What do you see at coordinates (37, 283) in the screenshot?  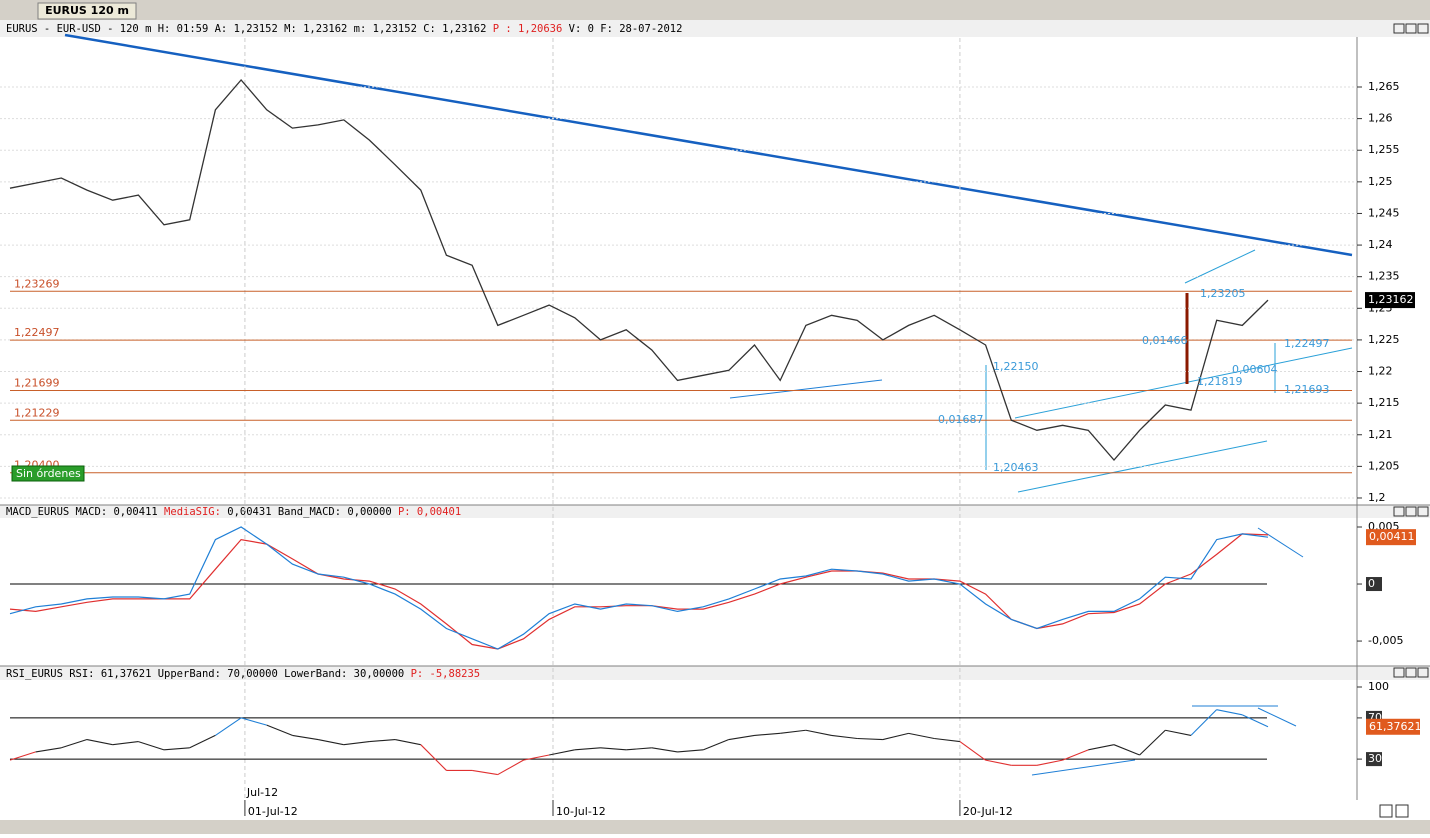 I see `level-label: 1,23269` at bounding box center [37, 283].